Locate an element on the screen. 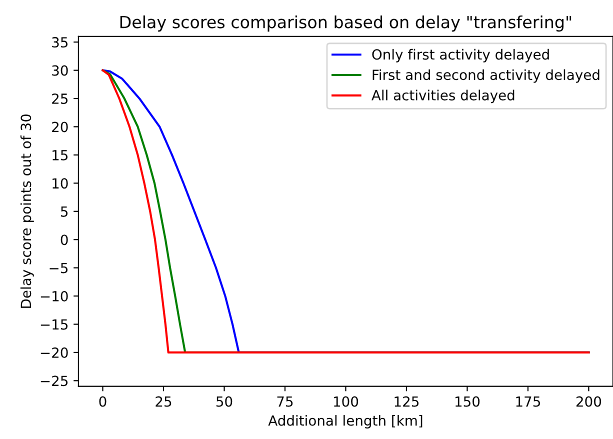  x-tick-label: 75 is located at coordinates (285, 401).